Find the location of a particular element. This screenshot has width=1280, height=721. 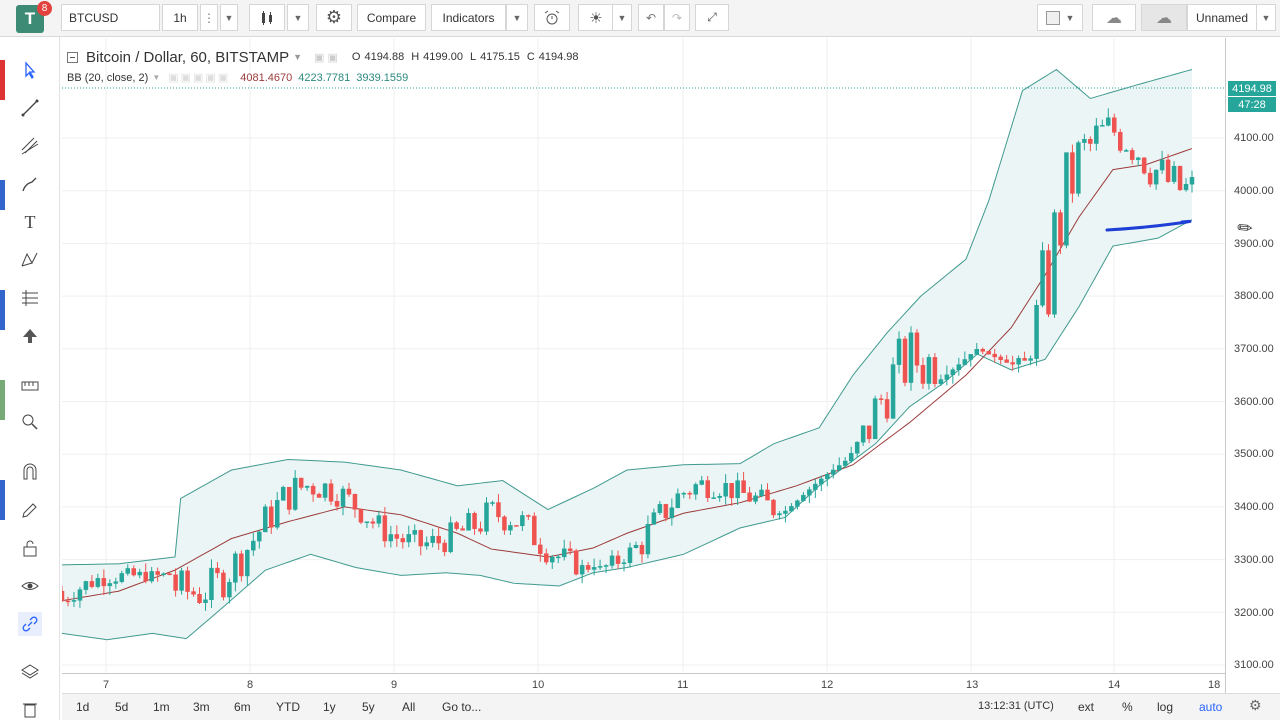

range-ytd: YTD is located at coordinates (288, 707).